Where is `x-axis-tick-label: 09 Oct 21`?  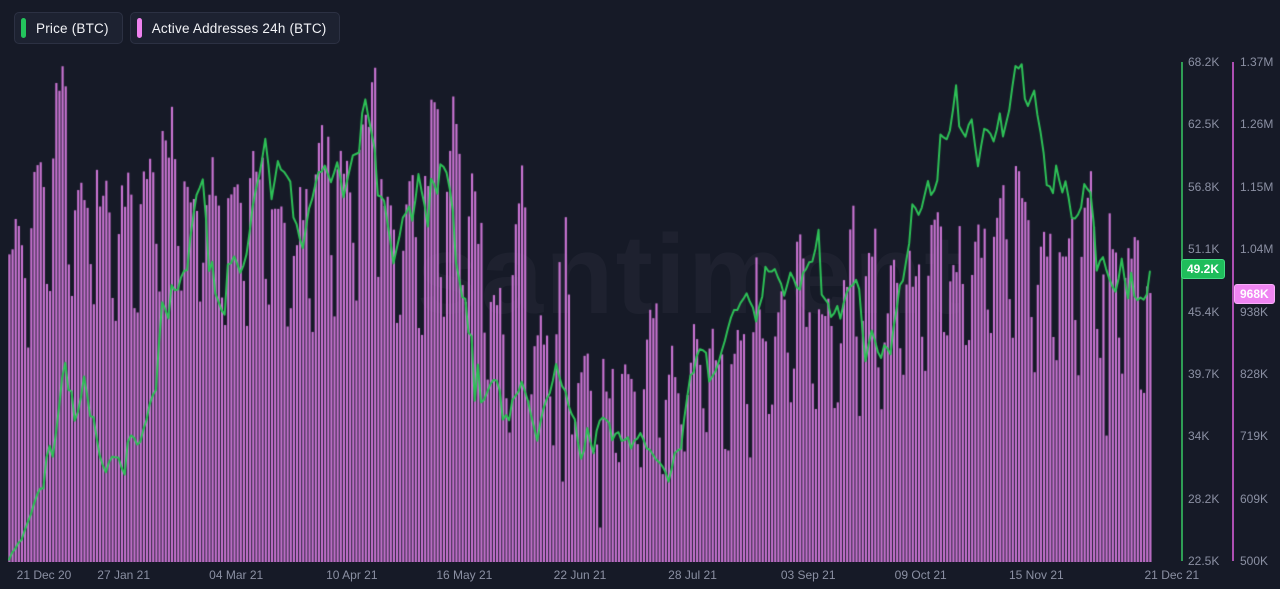 x-axis-tick-label: 09 Oct 21 is located at coordinates (920, 575).